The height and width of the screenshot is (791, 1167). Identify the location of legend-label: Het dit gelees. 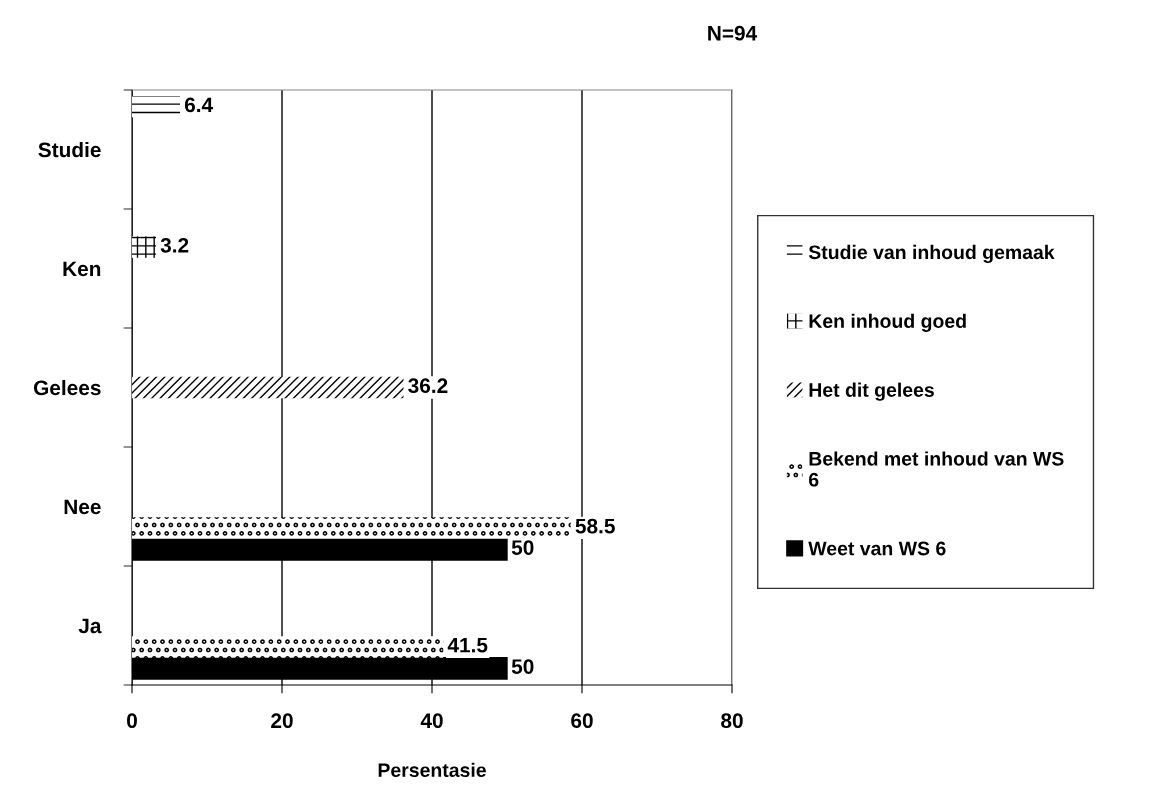
(871, 391).